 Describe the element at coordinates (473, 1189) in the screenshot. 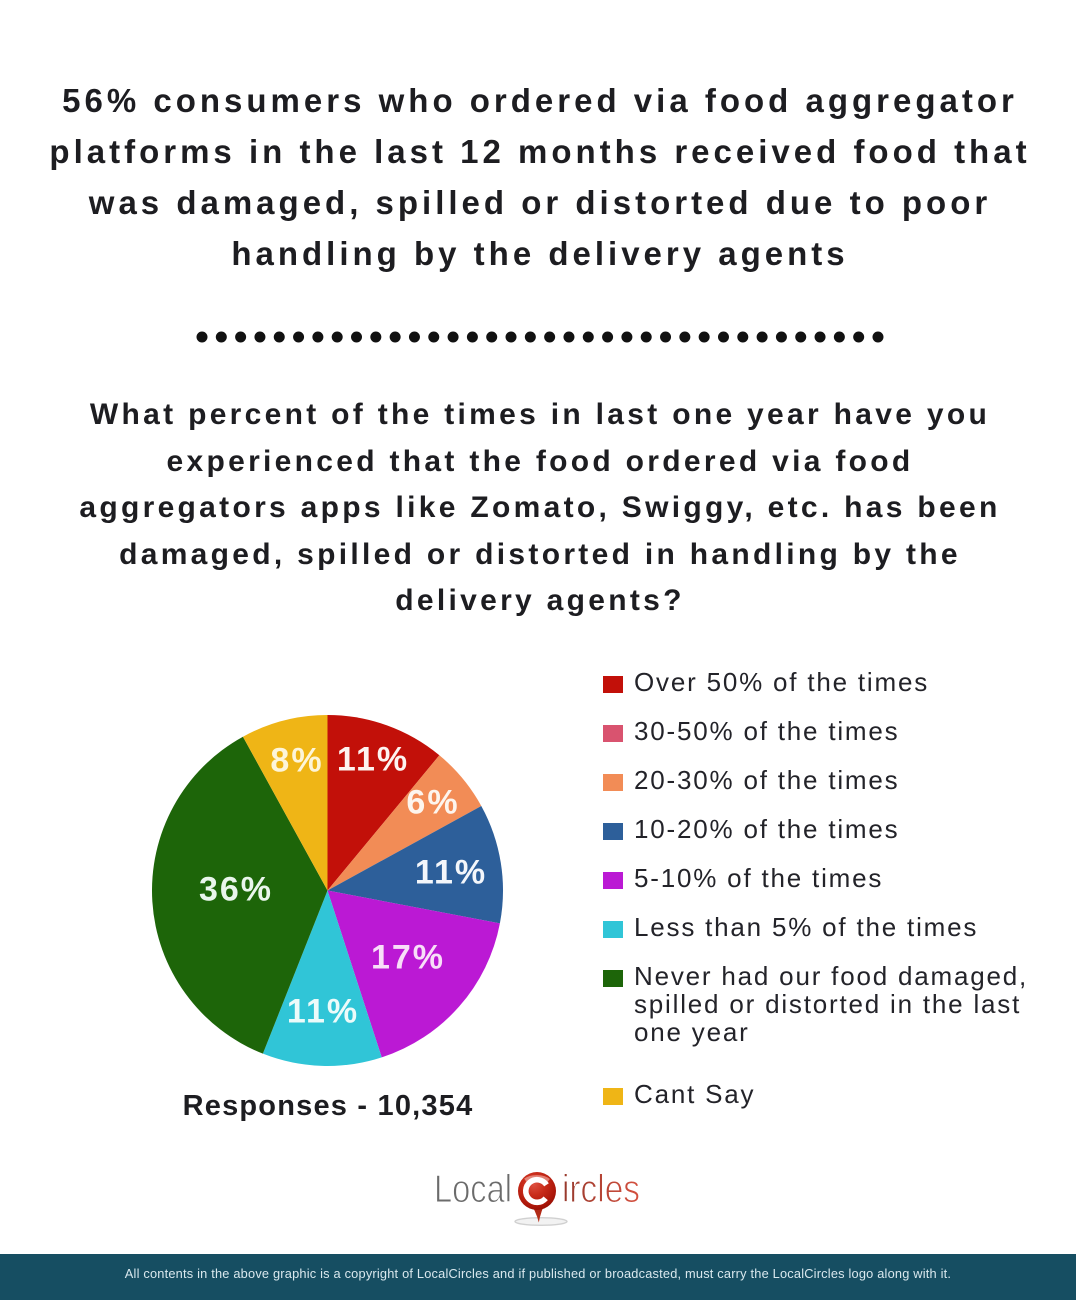

I see `svg-text: Local` at that location.